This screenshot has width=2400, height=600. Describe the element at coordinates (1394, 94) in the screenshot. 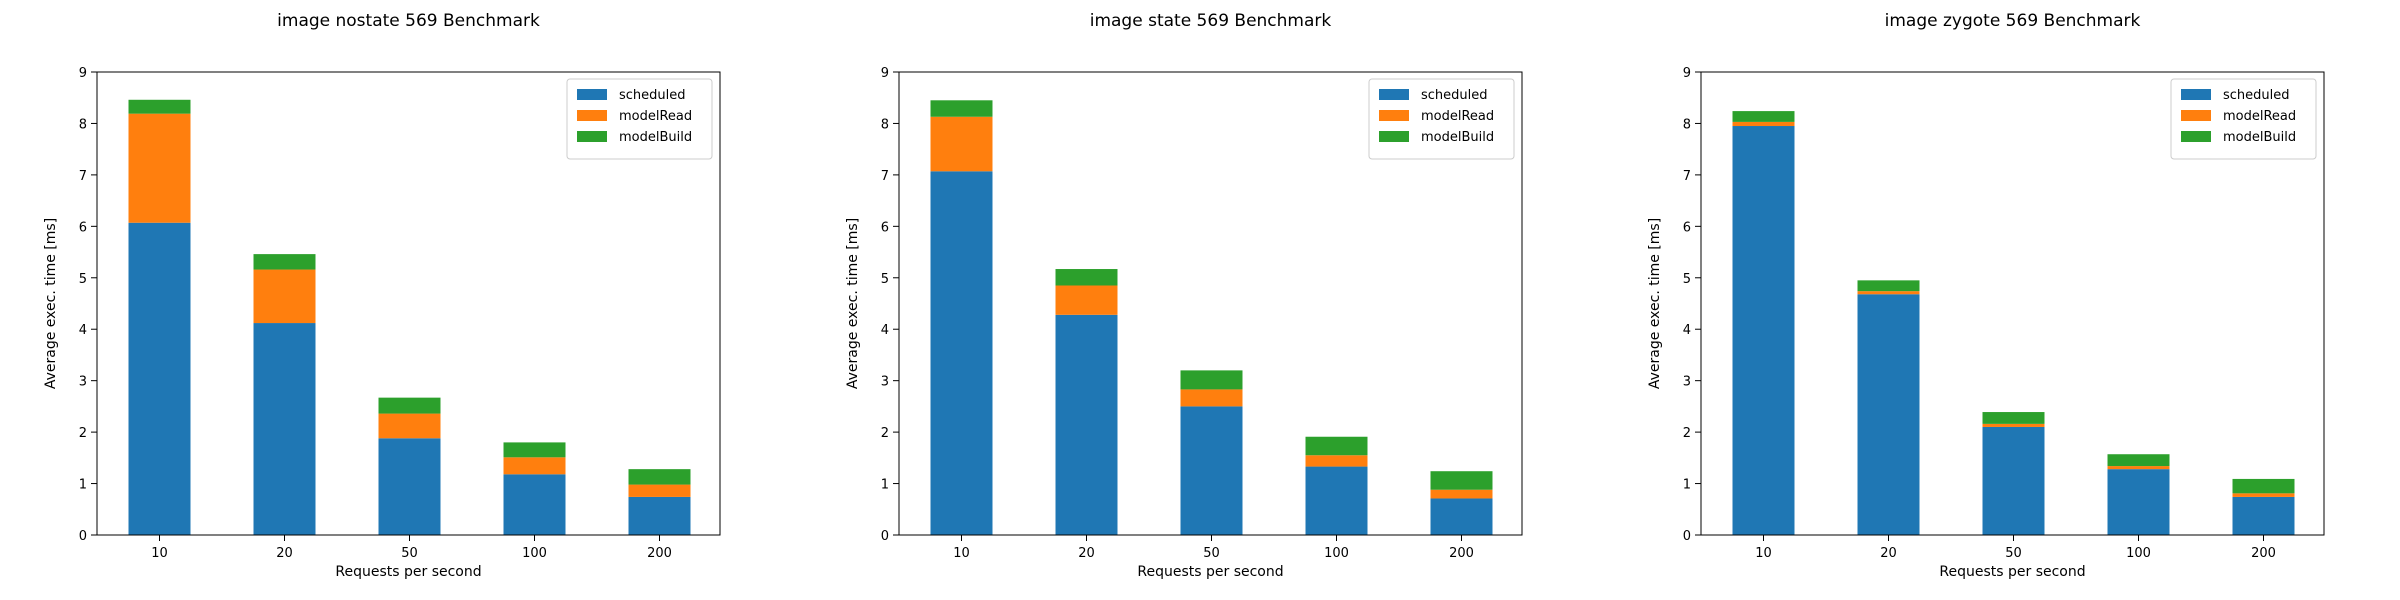

I see `legend-swatch-scheduled` at that location.